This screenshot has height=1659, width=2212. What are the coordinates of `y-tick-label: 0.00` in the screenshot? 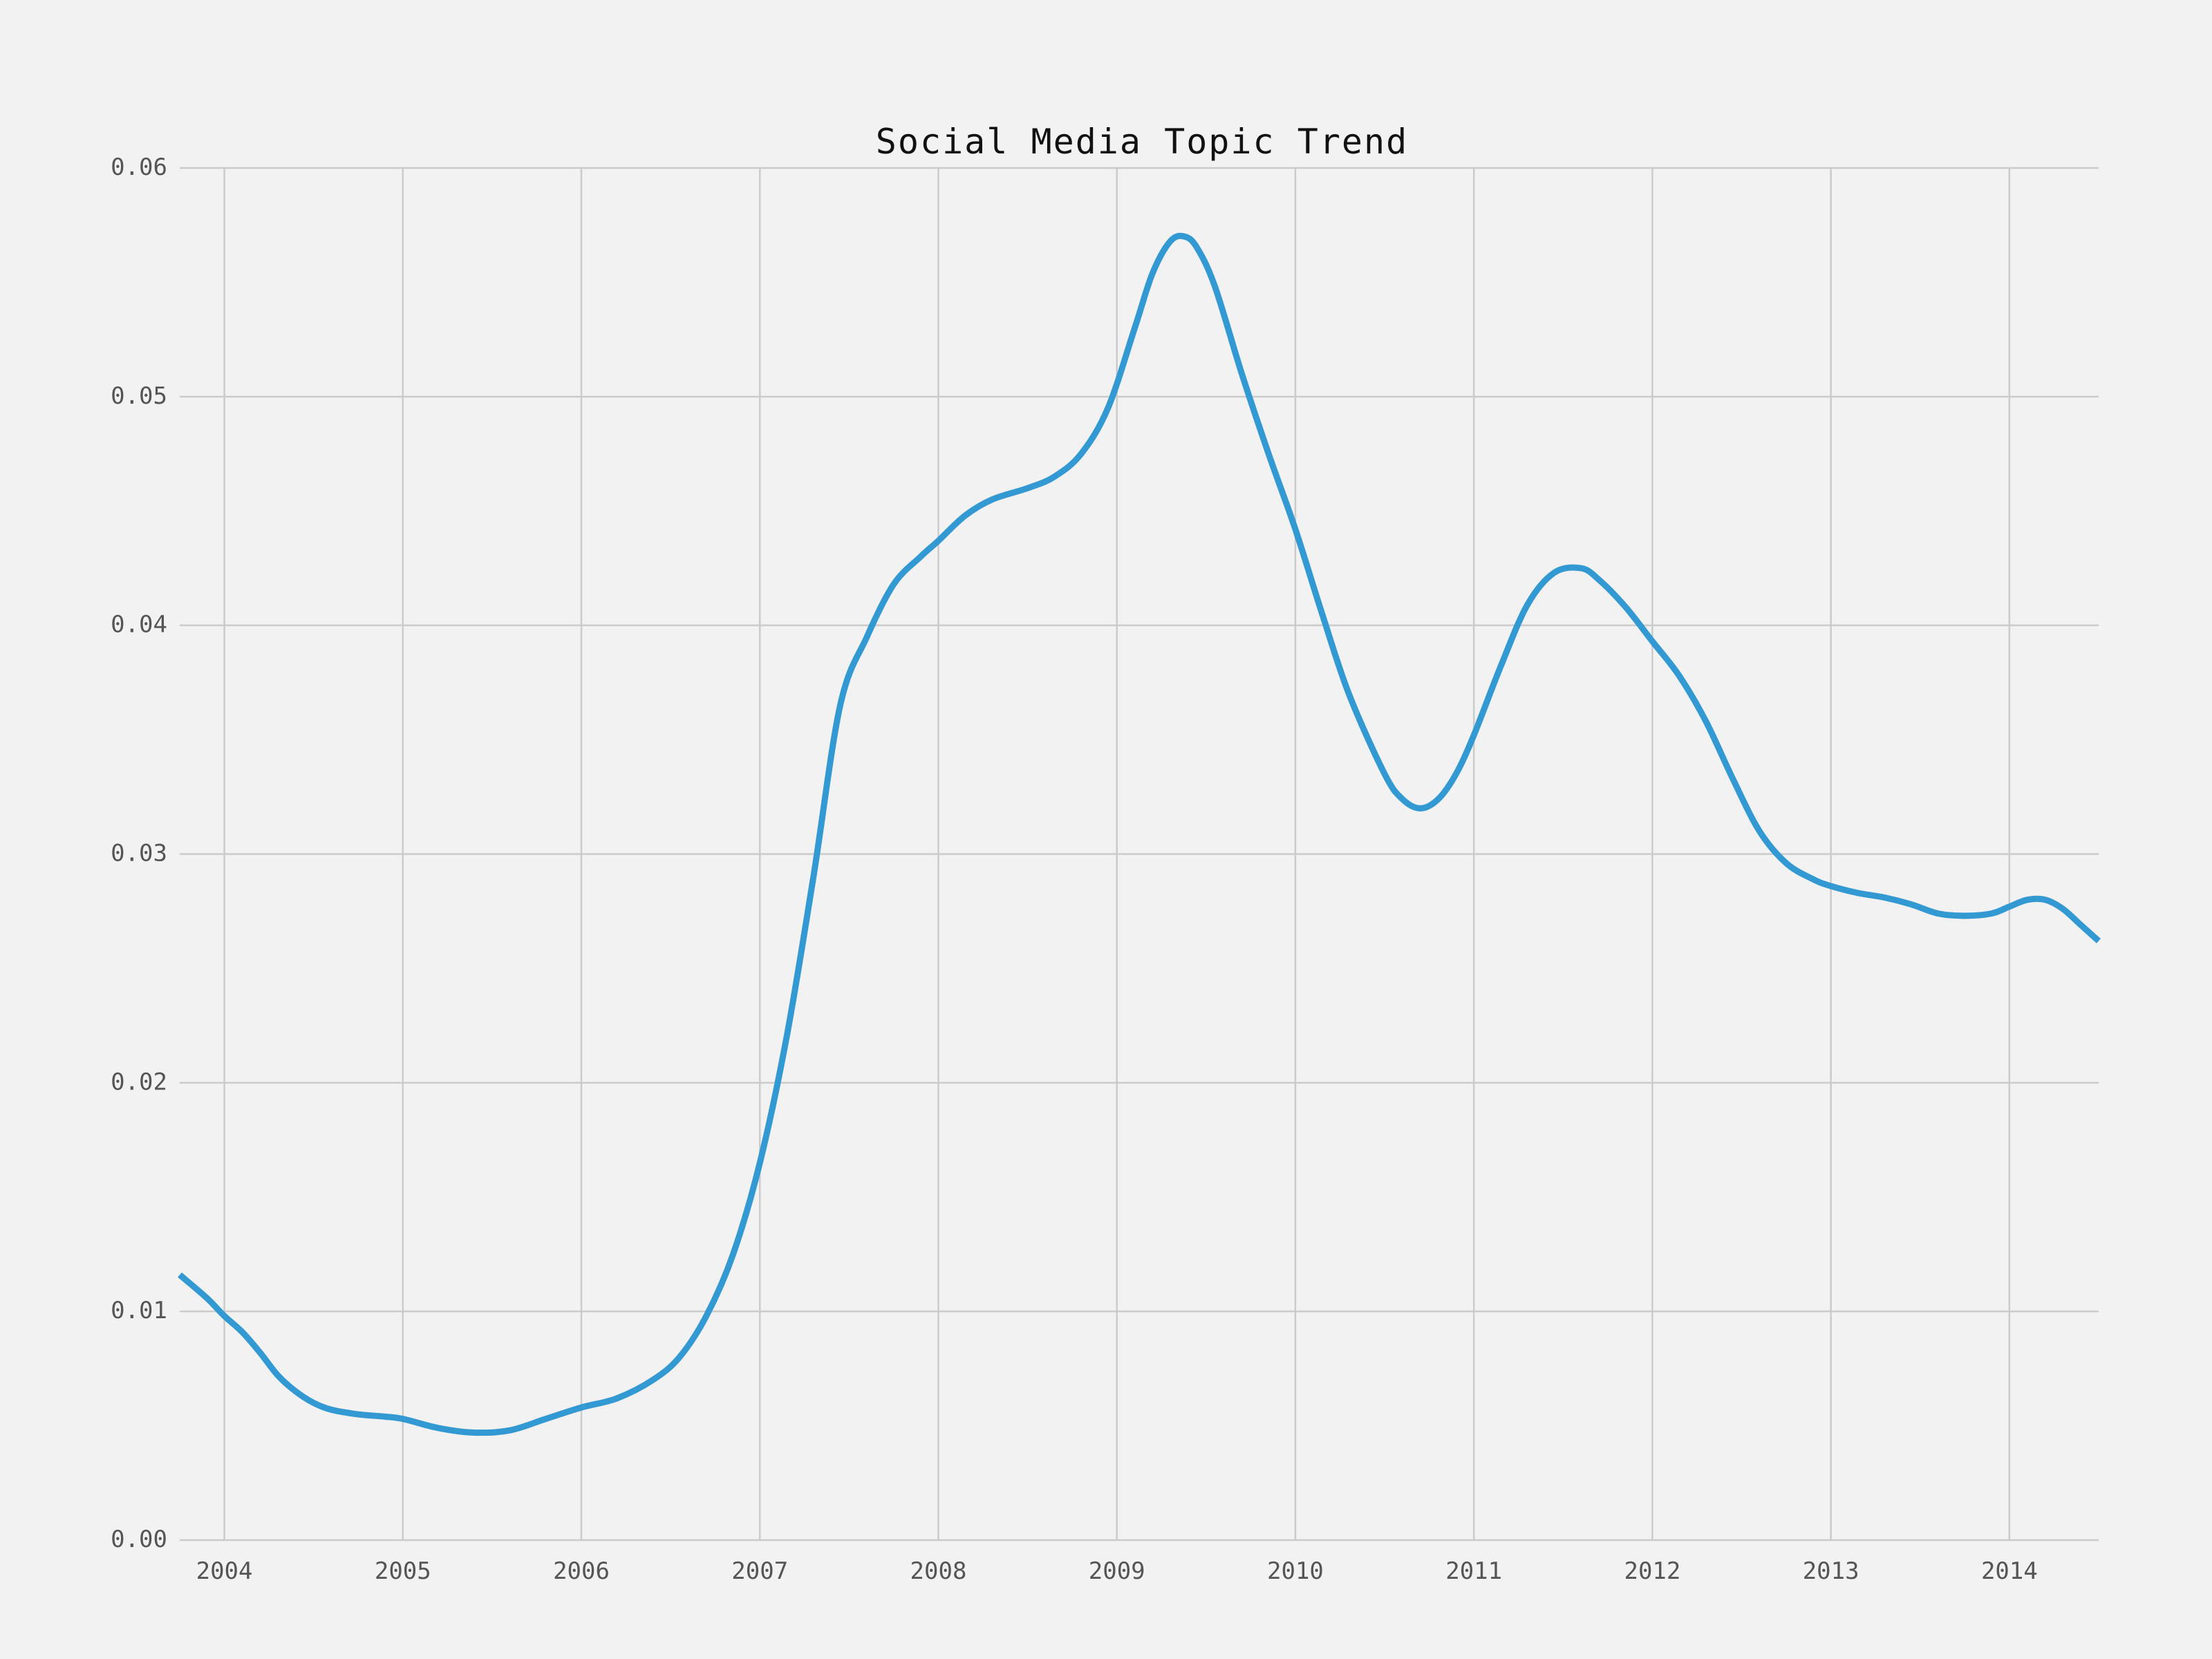 It's located at (139, 1540).